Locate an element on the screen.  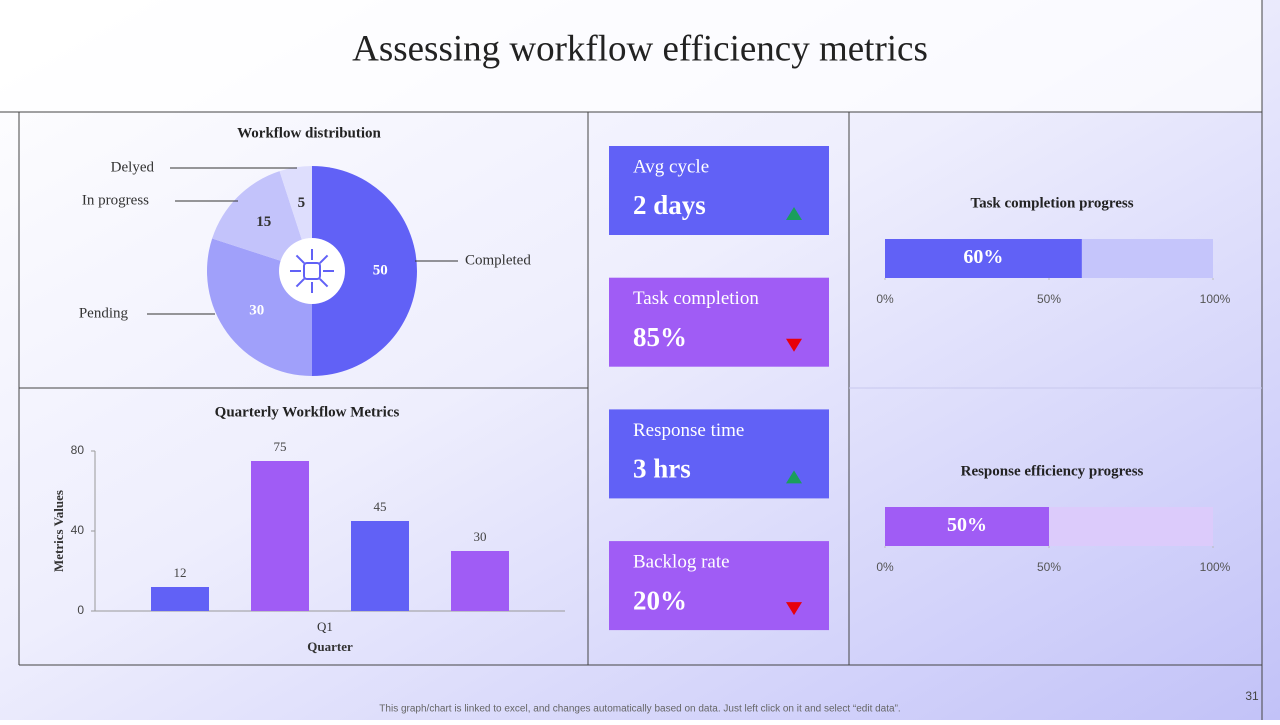
progress-label: 50% is located at coordinates (967, 525).